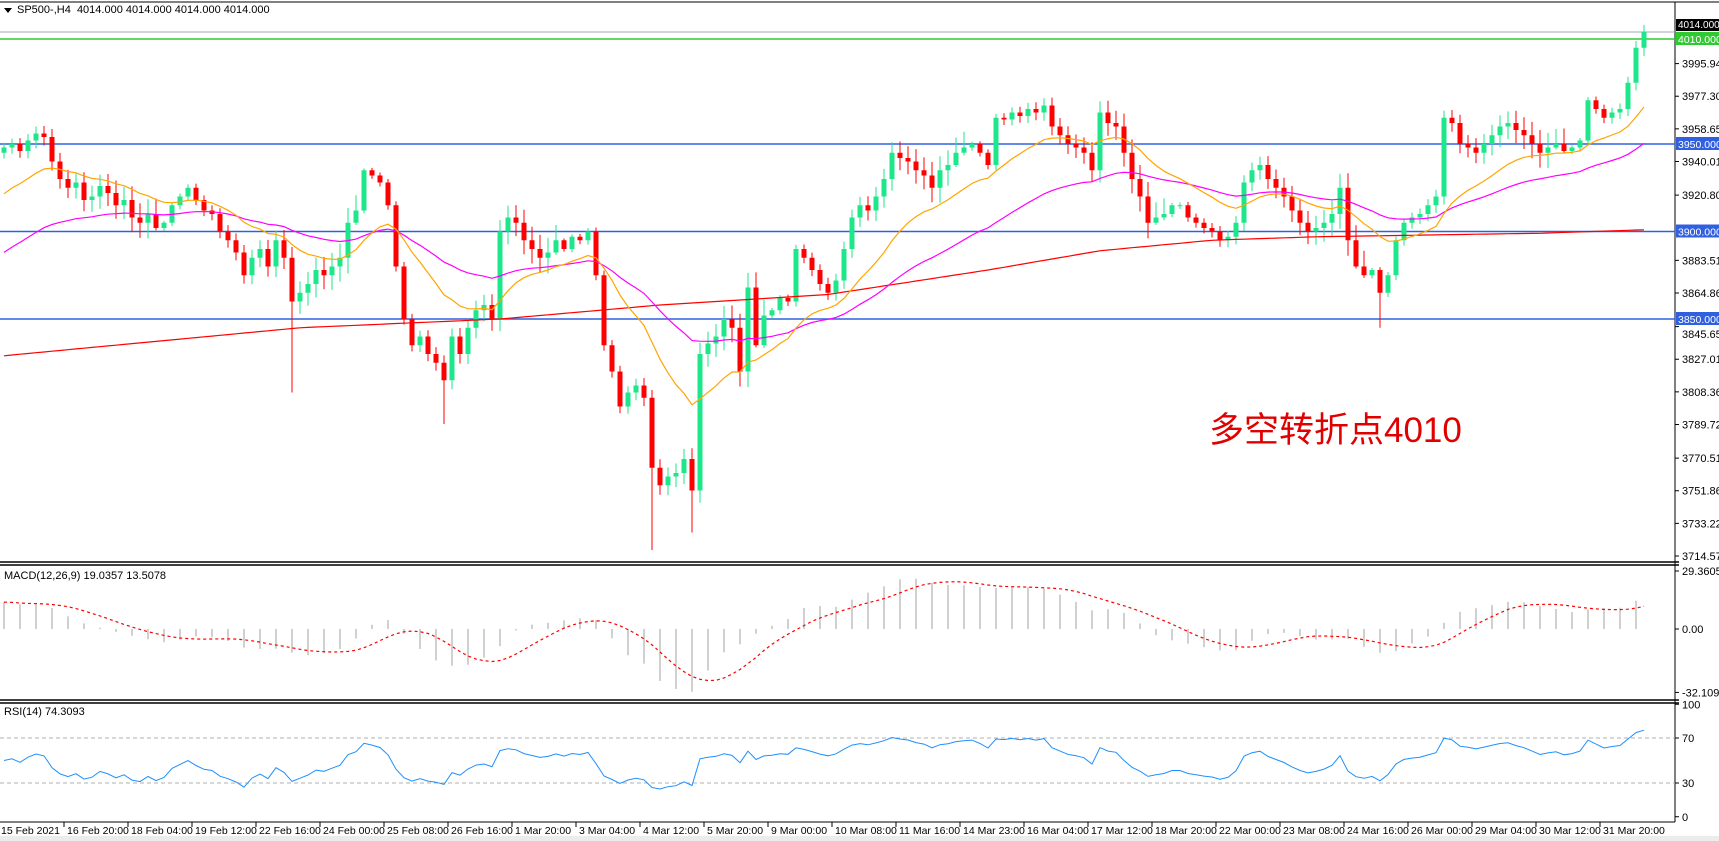 The image size is (1719, 841). Describe the element at coordinates (354, 831) in the screenshot. I see `time-axis-label: 24 Feb 00:00` at that location.